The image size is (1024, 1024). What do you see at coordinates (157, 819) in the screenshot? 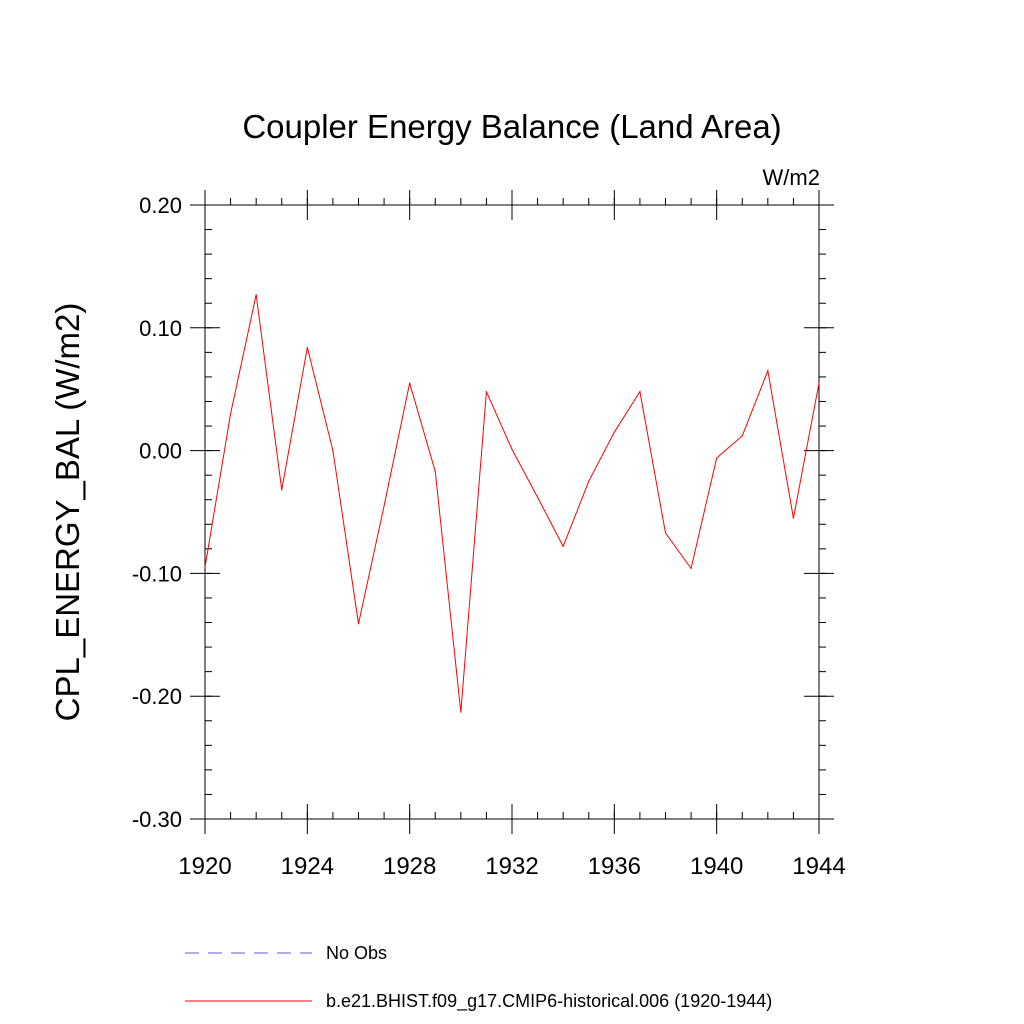
I see `y-tick-label: -0.30` at bounding box center [157, 819].